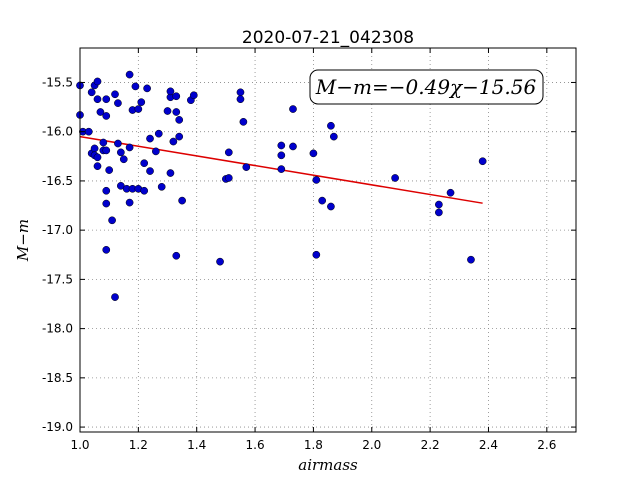  Describe the element at coordinates (196, 445) in the screenshot. I see `x-tick-label: 1.4` at that location.